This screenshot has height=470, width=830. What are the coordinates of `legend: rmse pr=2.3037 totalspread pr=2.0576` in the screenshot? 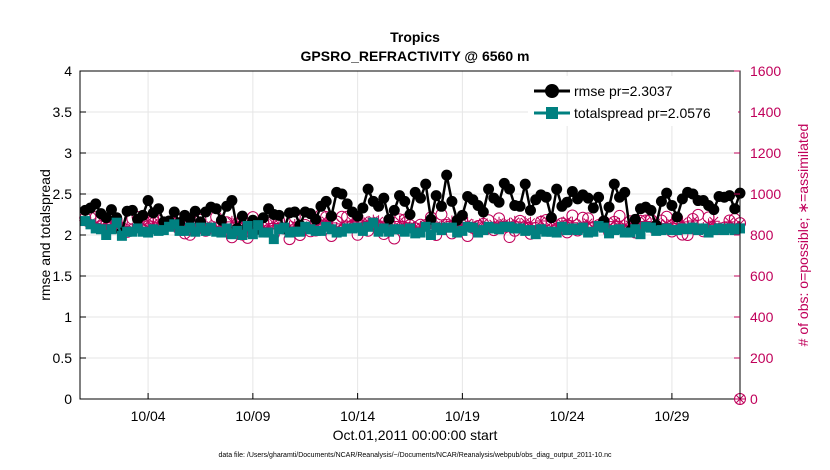 It's located at (633, 101).